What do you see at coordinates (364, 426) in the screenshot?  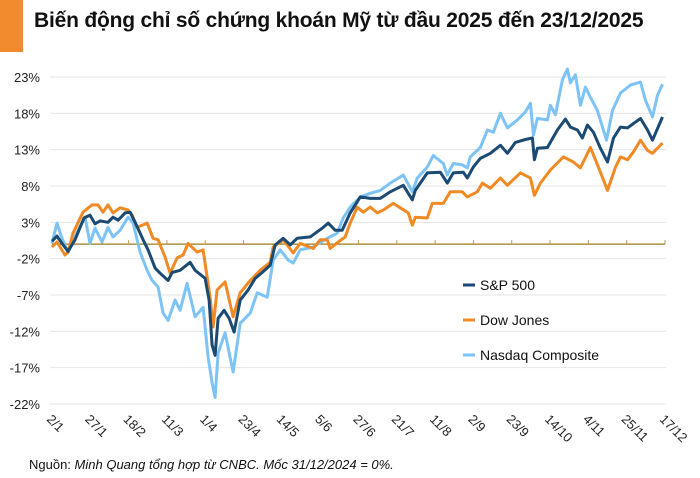 I see `x-tick-label: 27/6` at bounding box center [364, 426].